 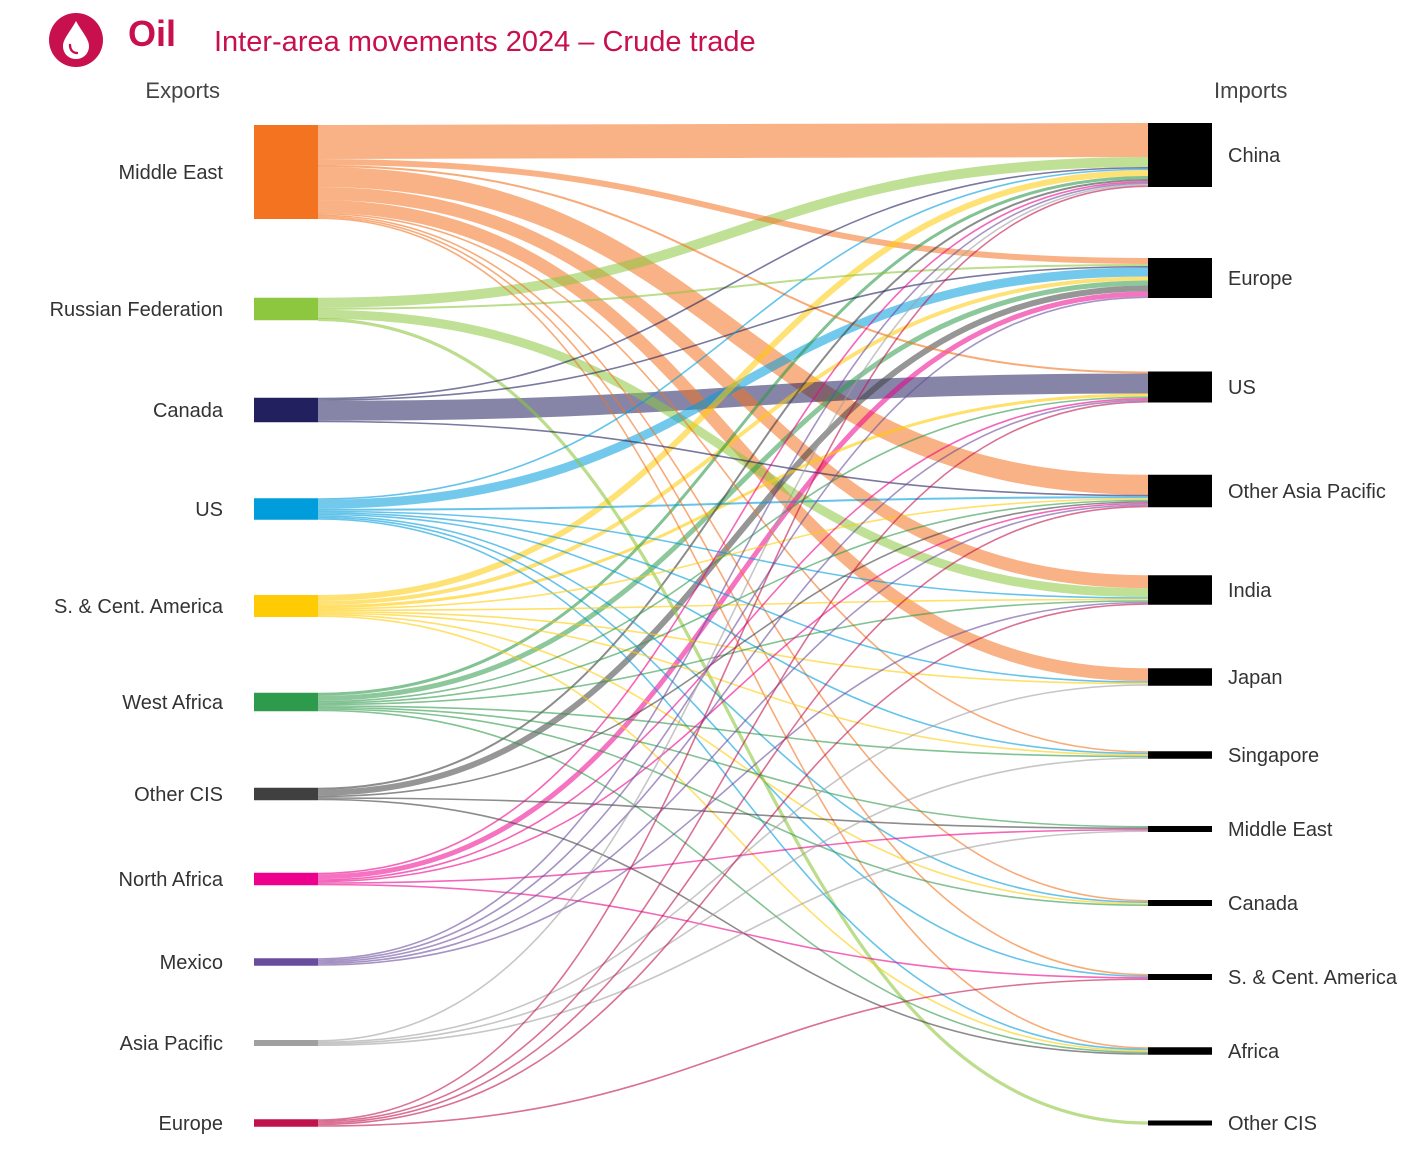 I want to click on importer-bar-s-cent-america, so click(x=1180, y=977).